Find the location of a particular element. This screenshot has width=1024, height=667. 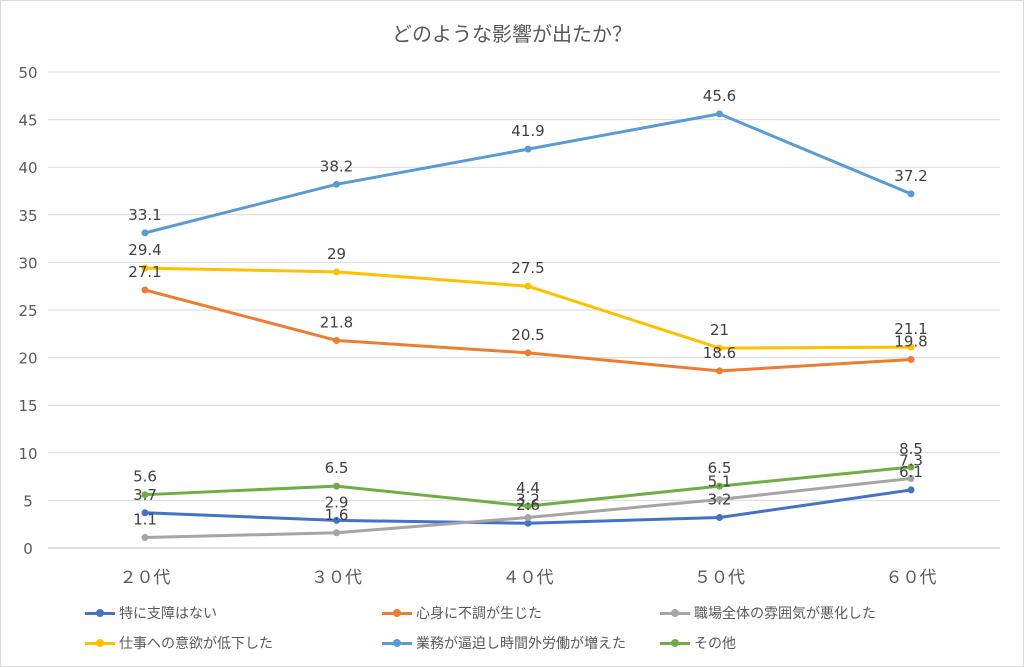

data-label: 1.6 is located at coordinates (337, 515).